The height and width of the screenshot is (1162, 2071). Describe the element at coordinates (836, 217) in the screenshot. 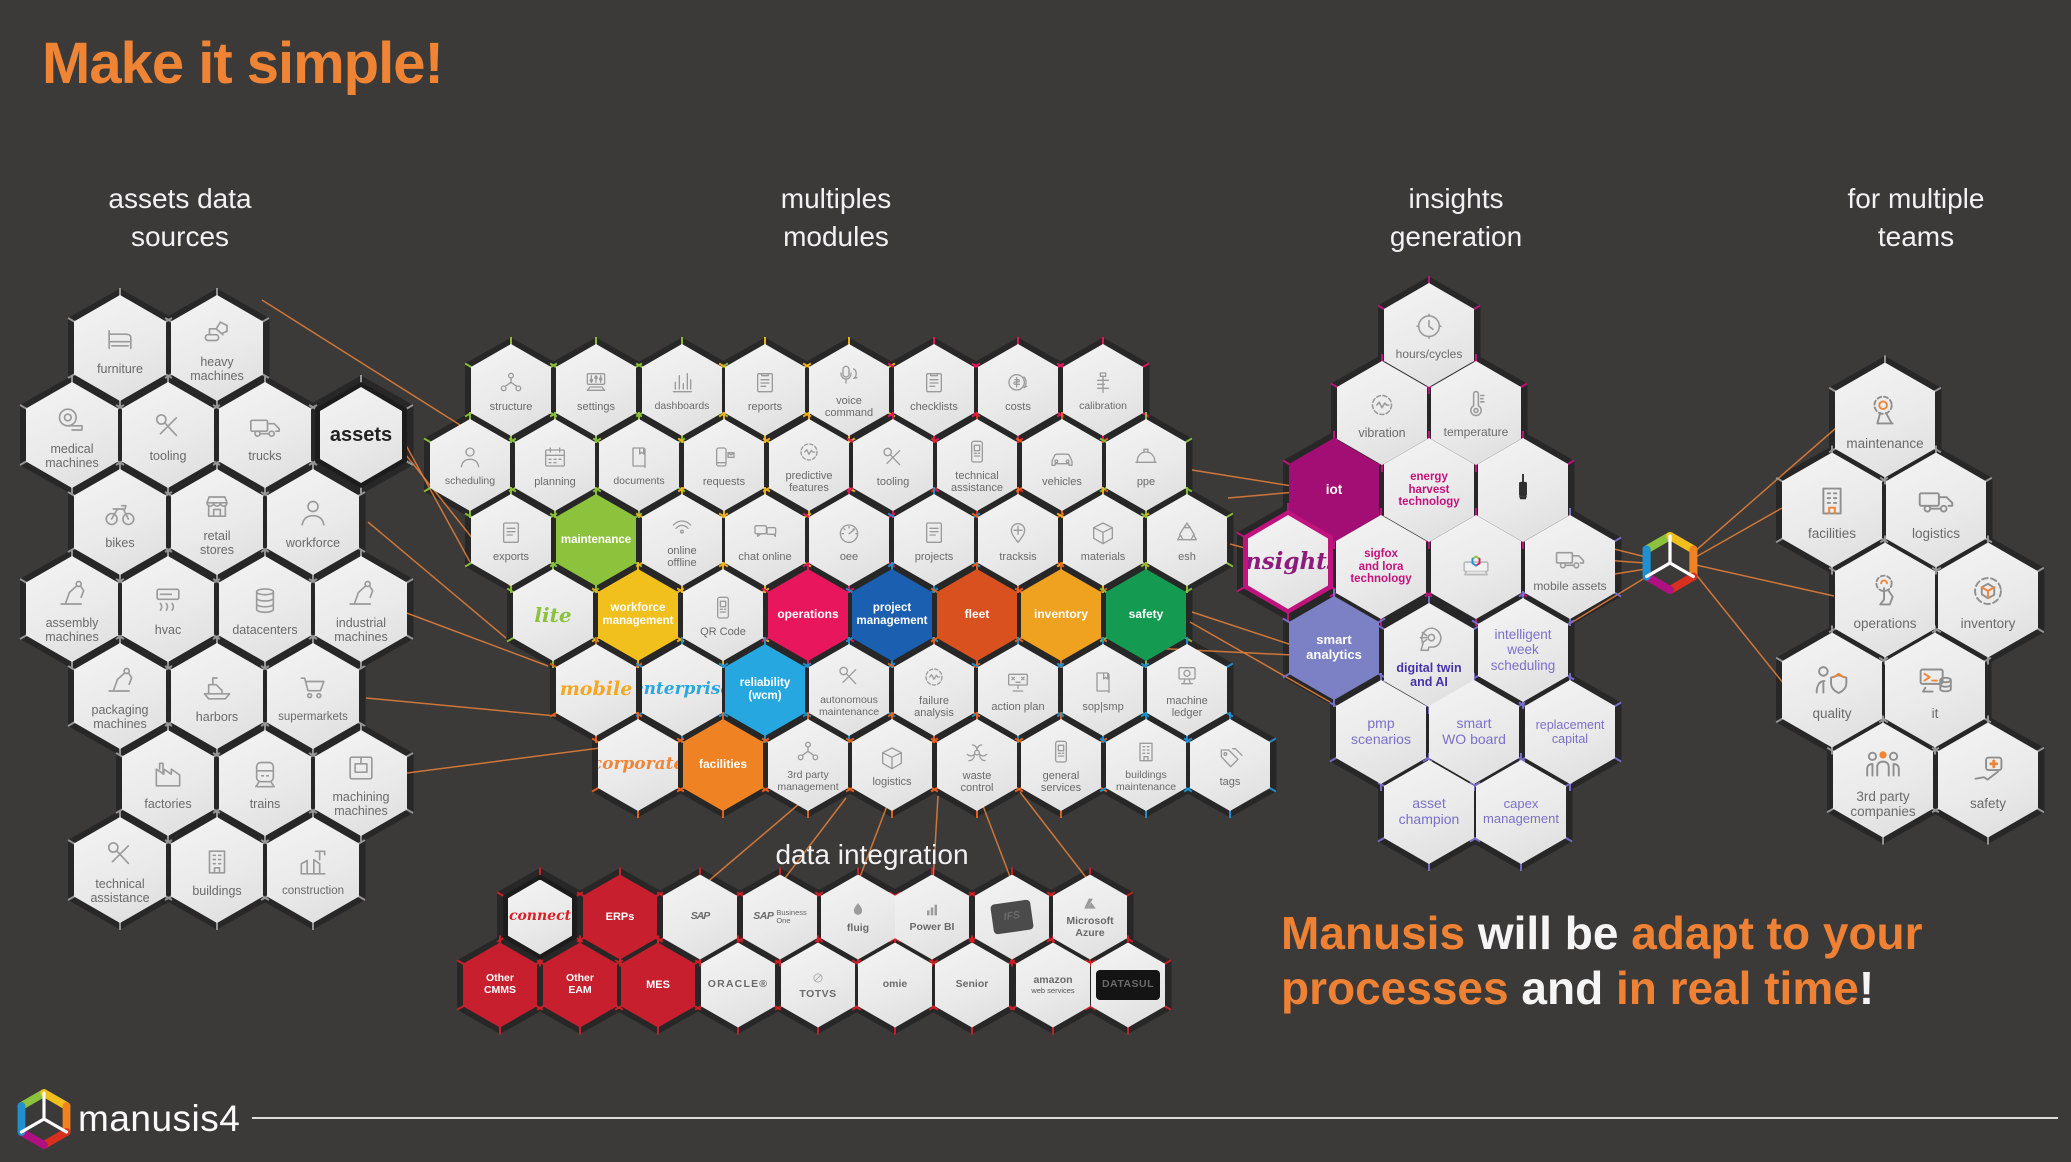

I see `section-header-multiples: multiples modules` at that location.